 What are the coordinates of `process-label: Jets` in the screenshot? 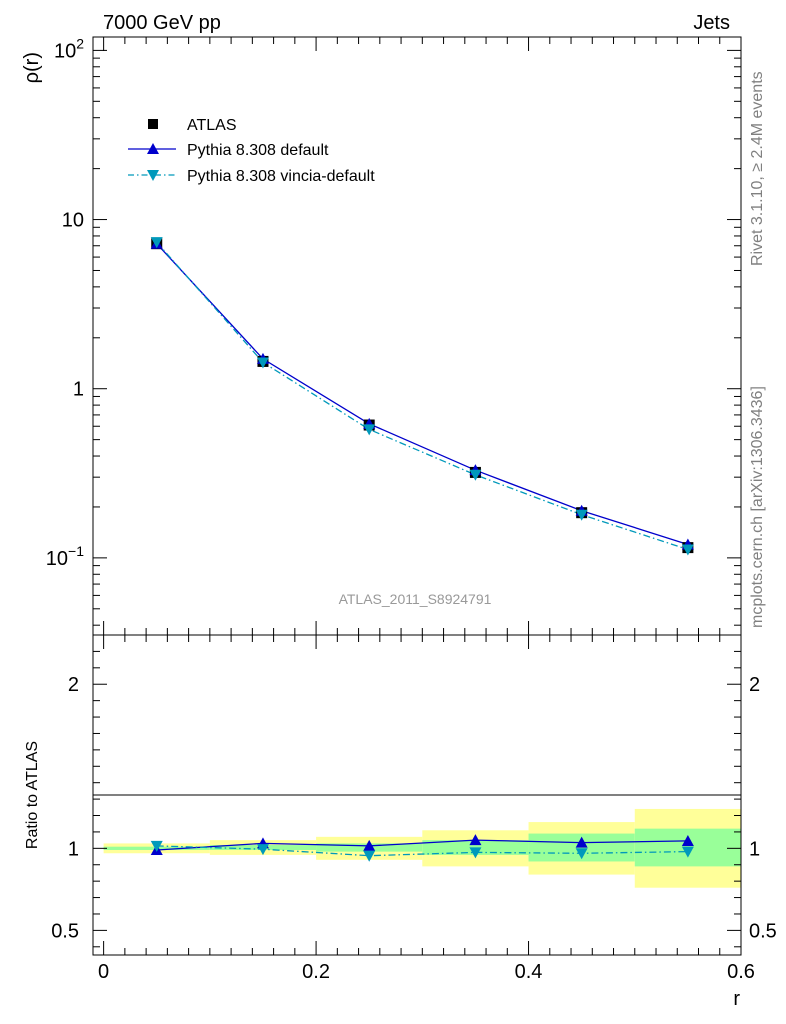 It's located at (711, 23).